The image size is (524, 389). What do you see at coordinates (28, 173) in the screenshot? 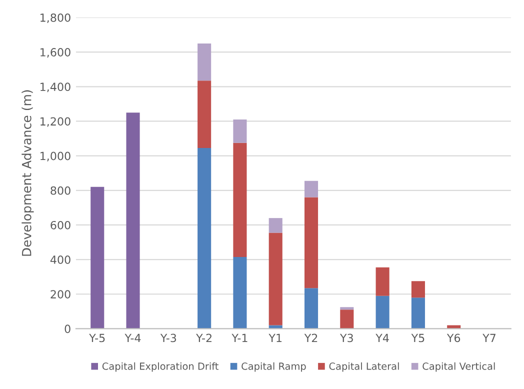
I see `y-axis-title: Development Advance (m)` at bounding box center [28, 173].